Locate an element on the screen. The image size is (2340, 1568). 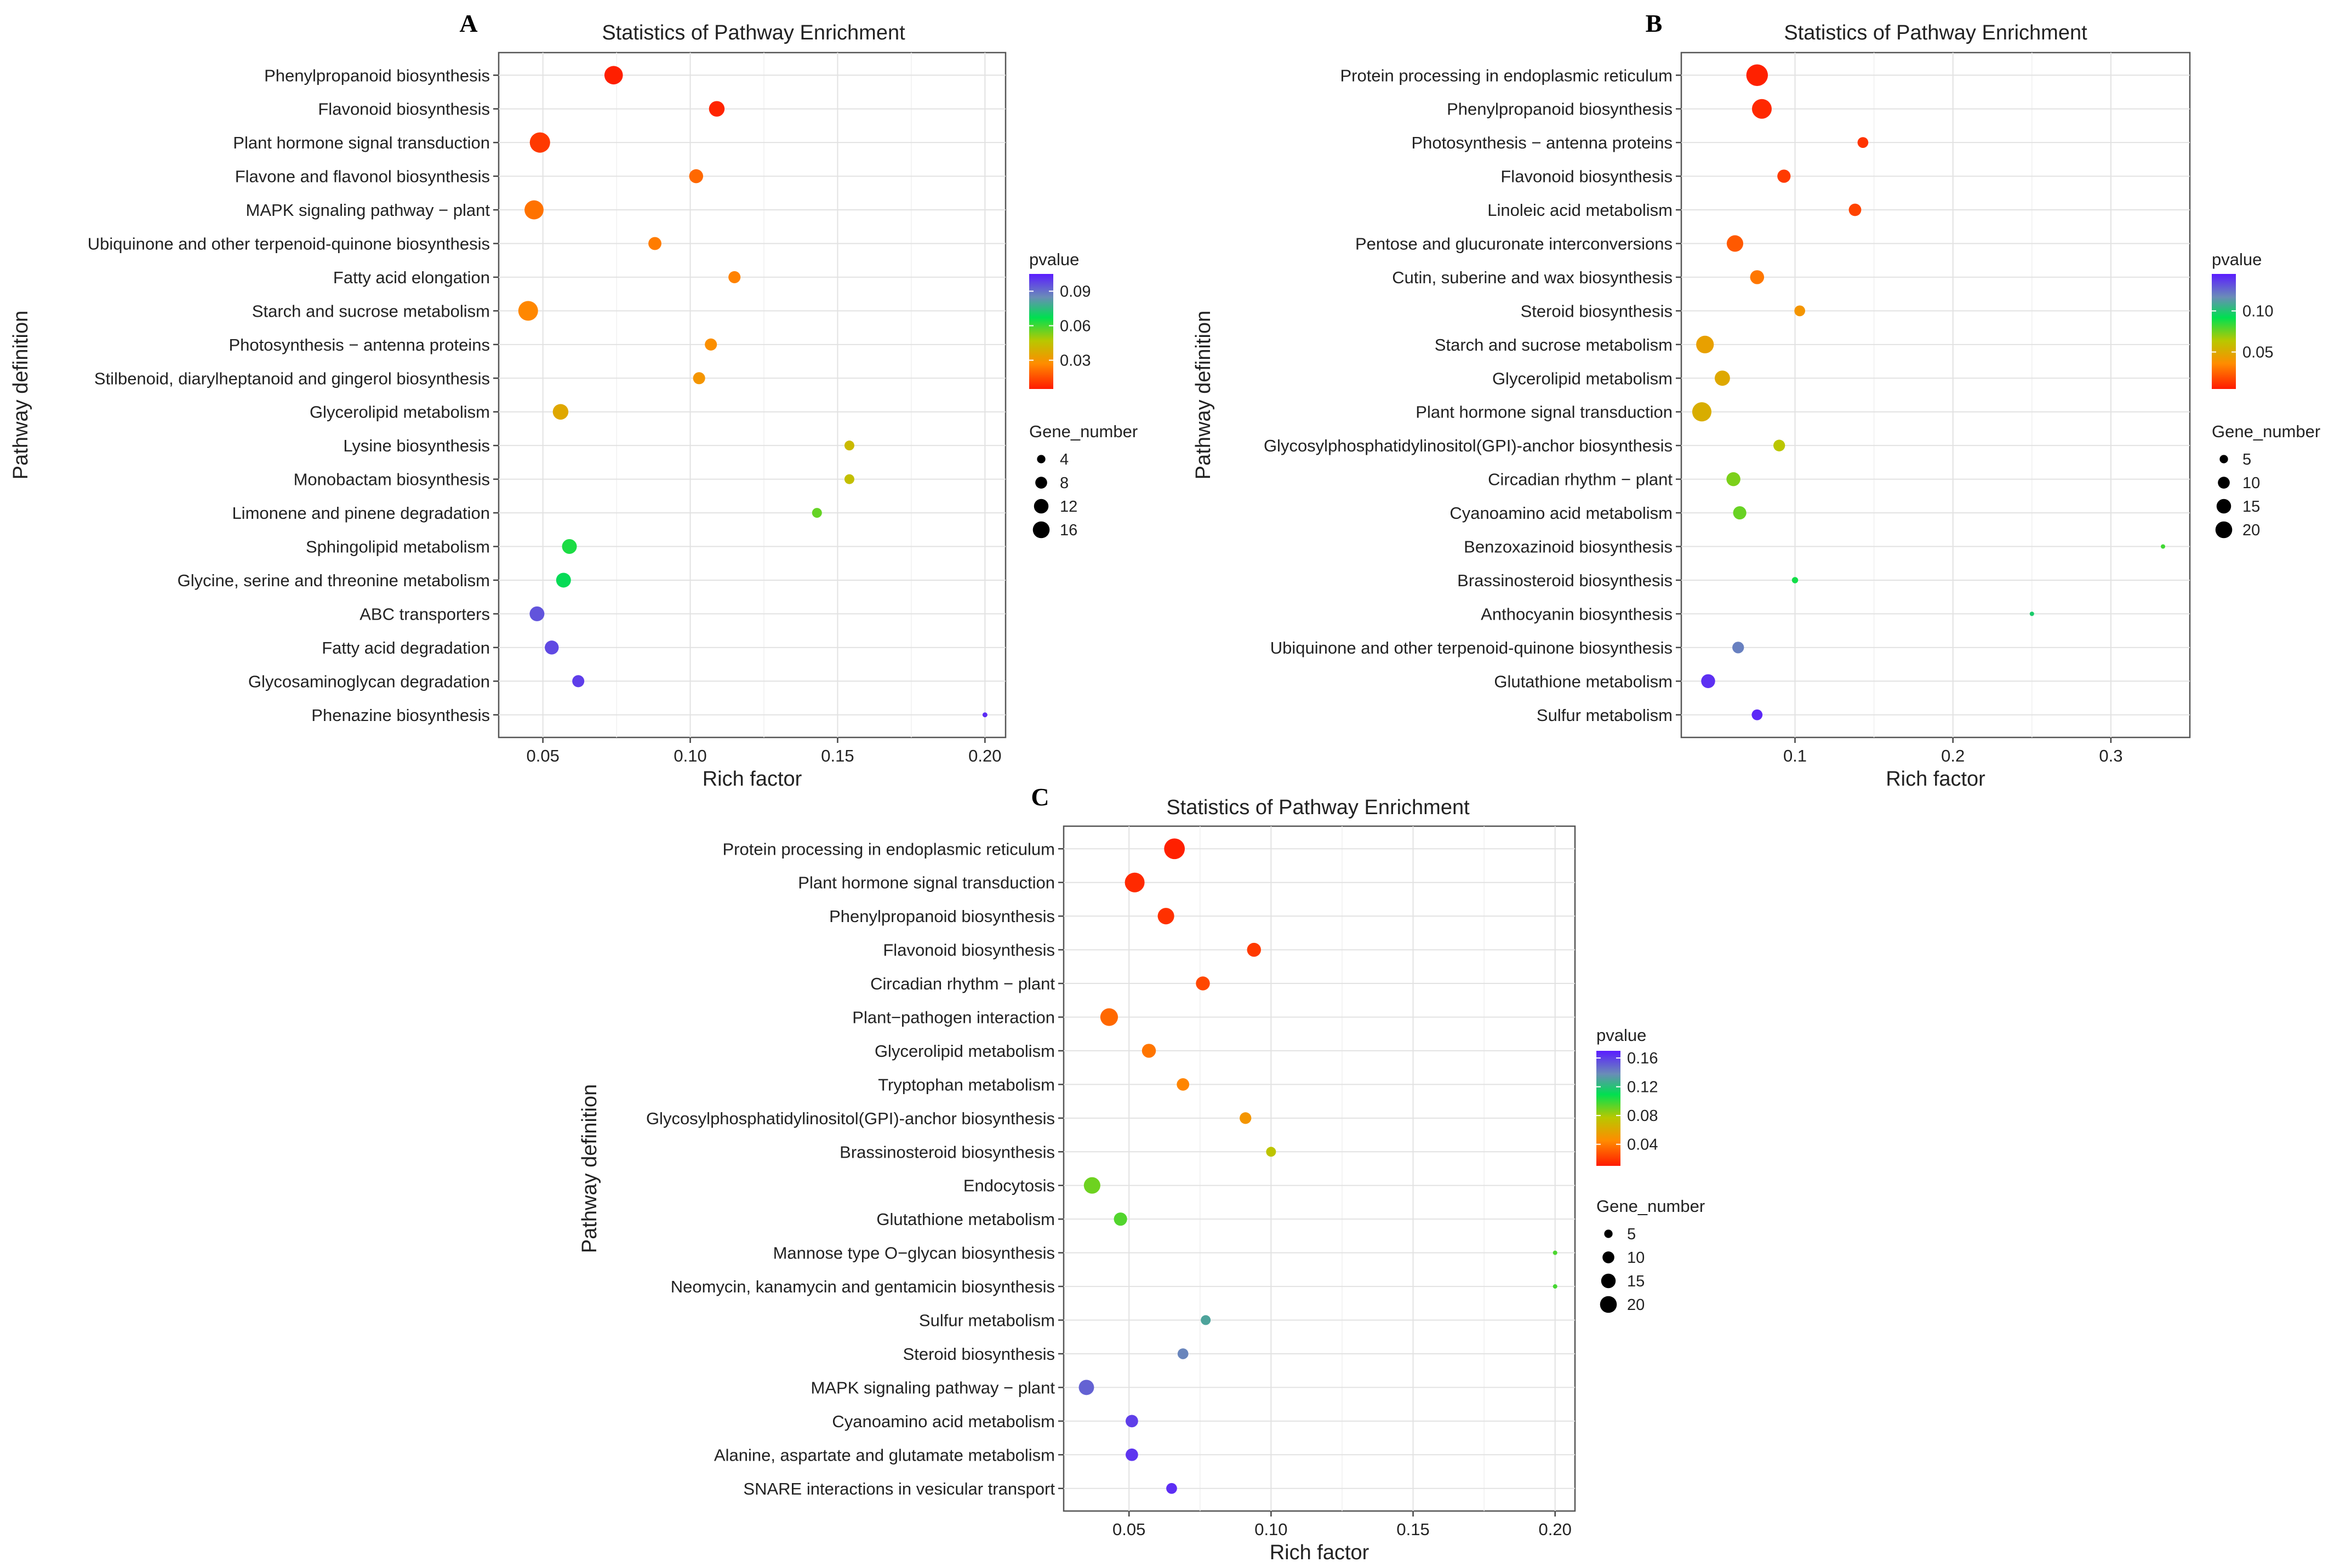
y-tick-label: Photosynthesis − antenna proteins is located at coordinates (359, 344).